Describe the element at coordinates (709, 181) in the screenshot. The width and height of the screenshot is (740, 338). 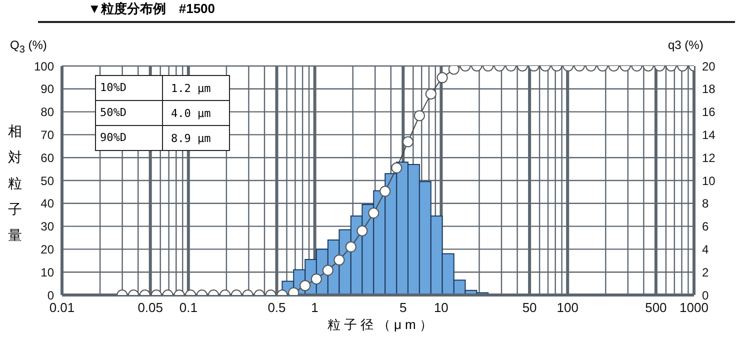
I see `y2-tick-label: 10` at that location.